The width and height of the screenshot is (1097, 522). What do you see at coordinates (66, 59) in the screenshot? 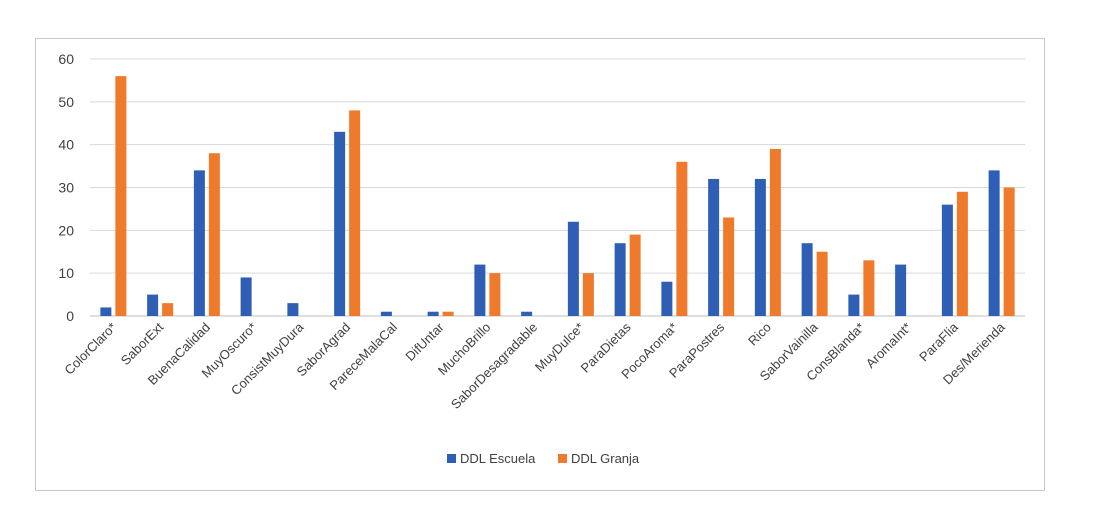
I see `y-tick-label: 60` at bounding box center [66, 59].